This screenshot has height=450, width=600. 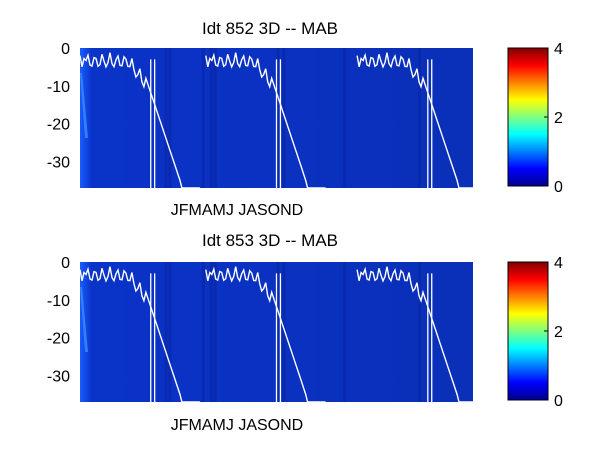 What do you see at coordinates (270, 240) in the screenshot?
I see `chart-title: Idt 853 3D -- MAB` at bounding box center [270, 240].